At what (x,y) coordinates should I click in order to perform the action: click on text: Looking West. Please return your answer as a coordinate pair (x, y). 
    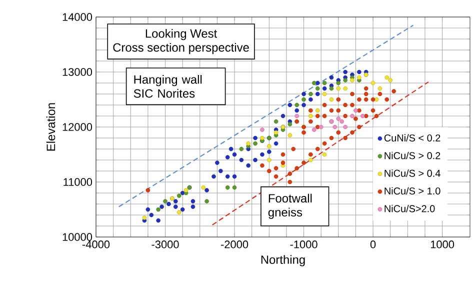
    Looking at the image, I should click on (182, 34).